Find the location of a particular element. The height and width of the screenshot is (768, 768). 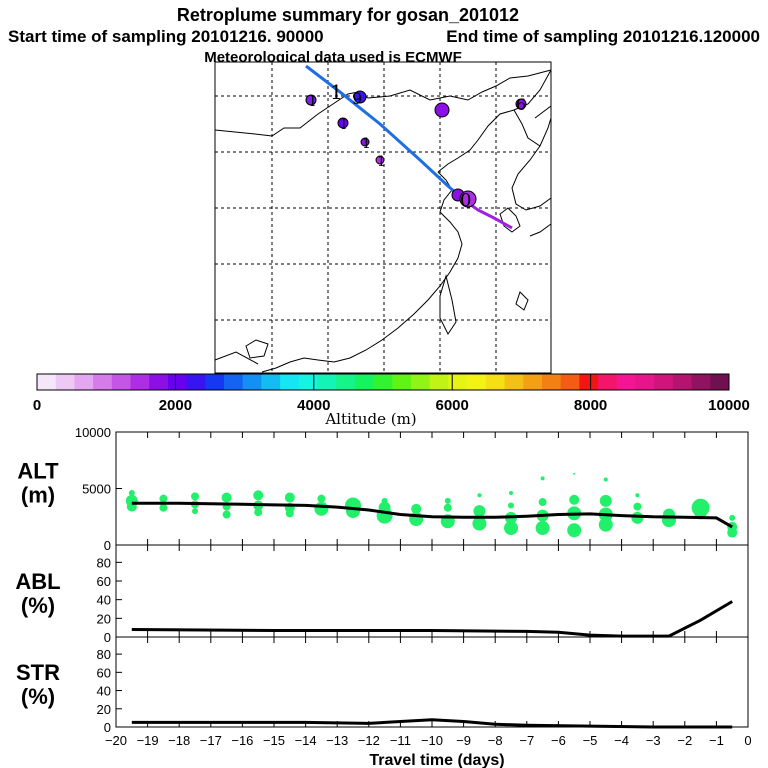

x-tick-label: −6 is located at coordinates (558, 740).